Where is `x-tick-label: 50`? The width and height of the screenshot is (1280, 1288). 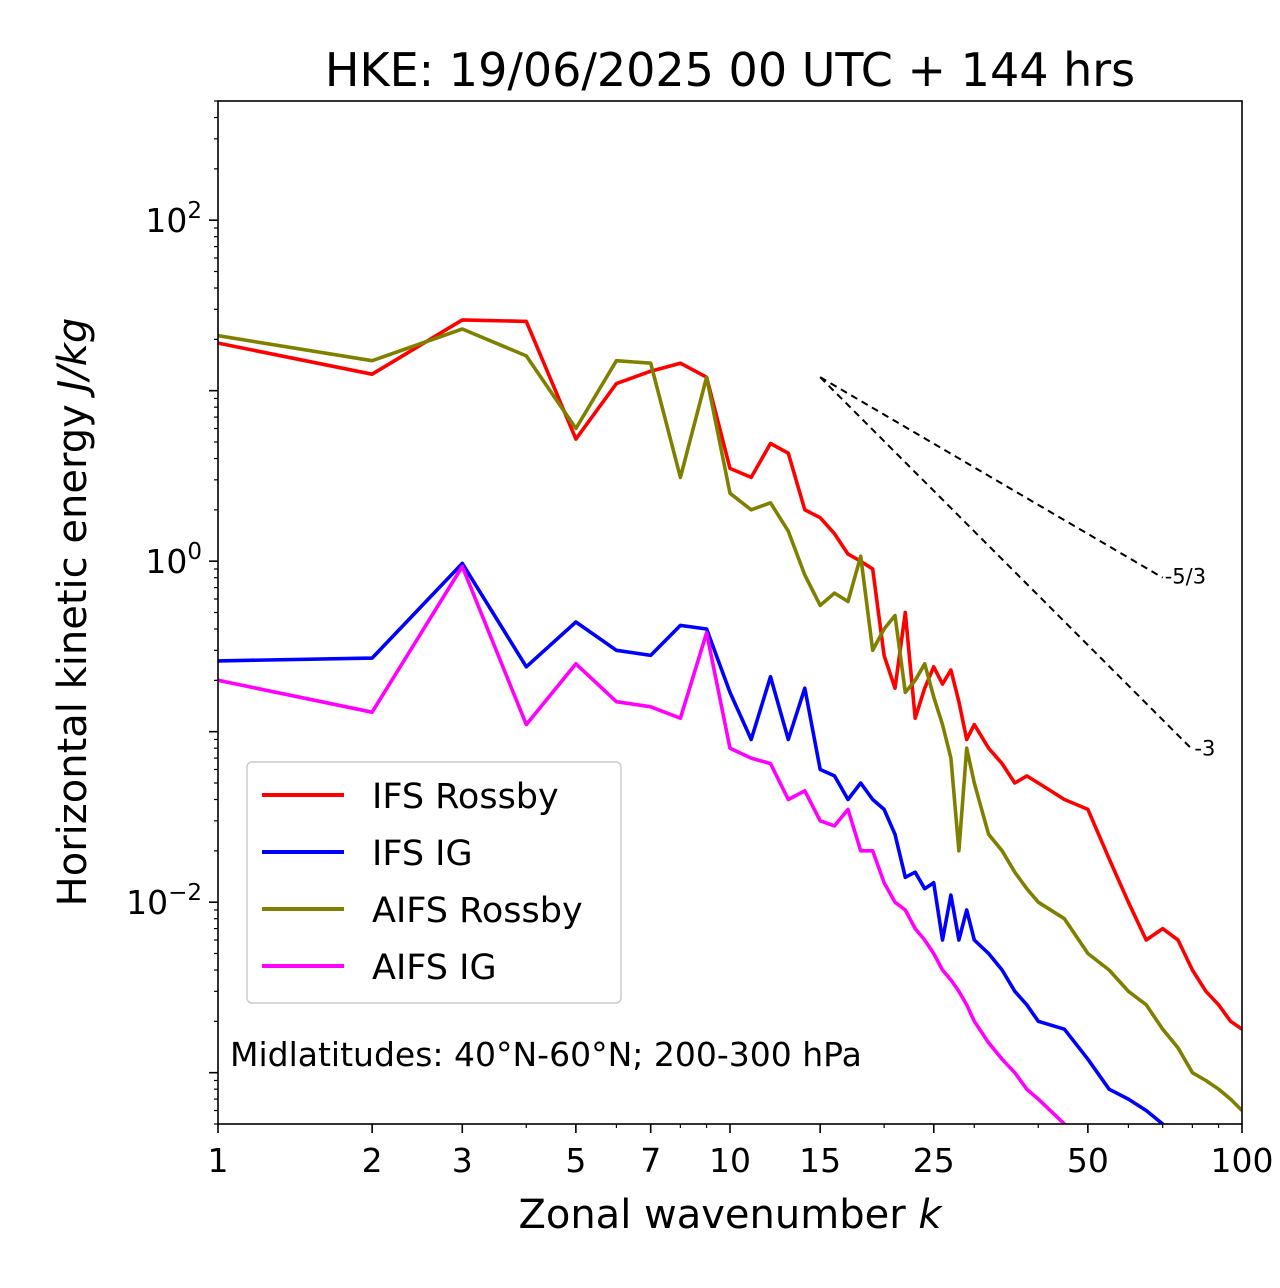
x-tick-label: 50 is located at coordinates (1088, 1160).